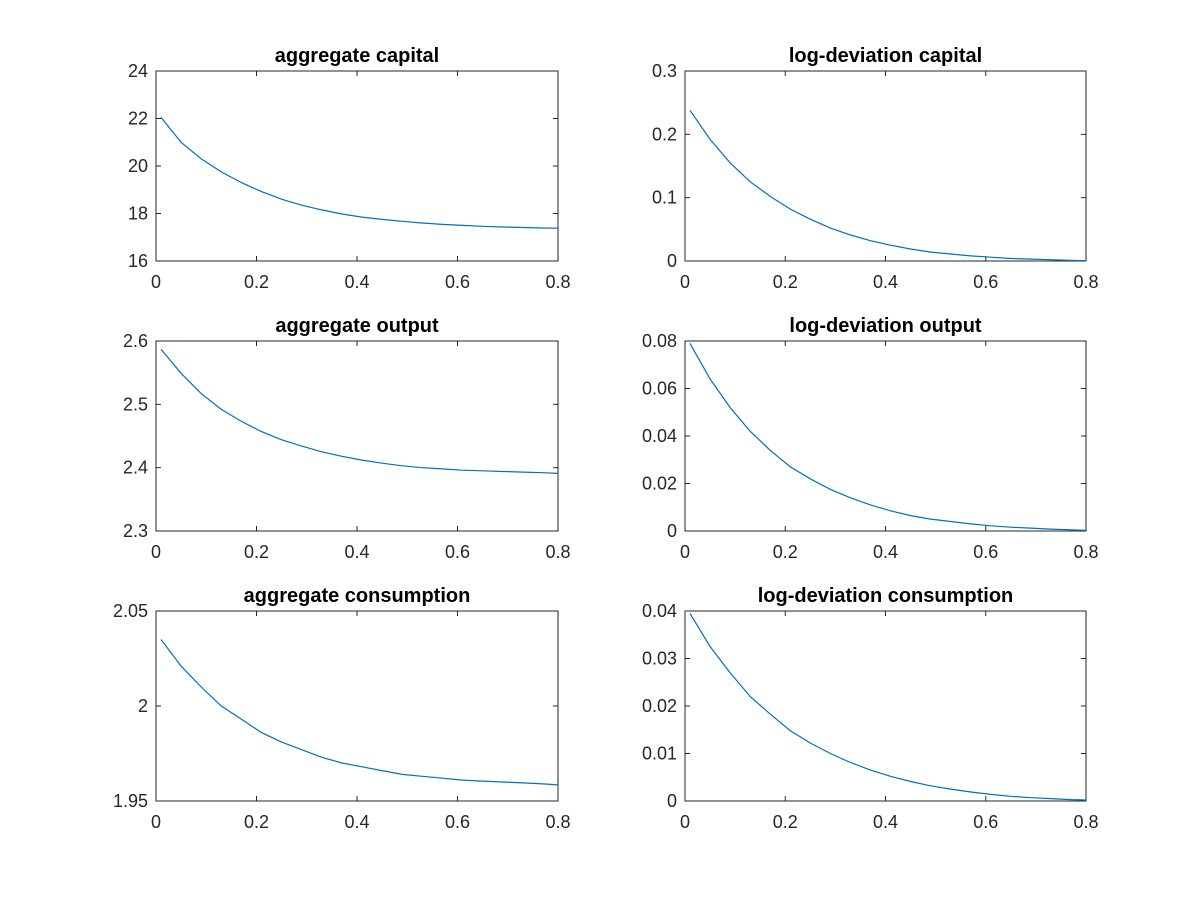 The width and height of the screenshot is (1200, 900). I want to click on subplot-title: aggregate consumption, so click(357, 596).